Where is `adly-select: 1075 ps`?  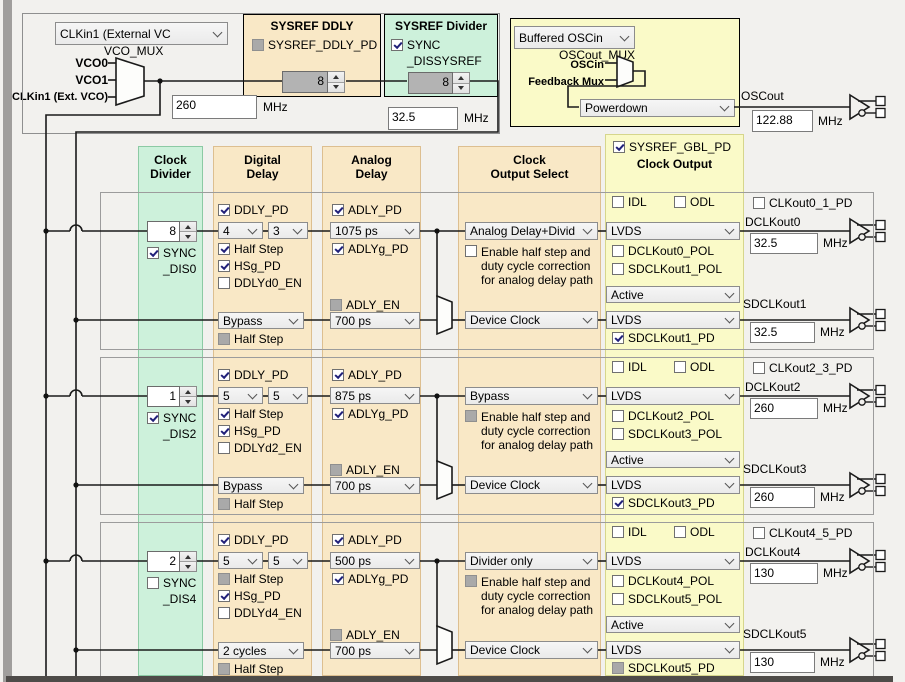 adly-select: 1075 ps is located at coordinates (375, 230).